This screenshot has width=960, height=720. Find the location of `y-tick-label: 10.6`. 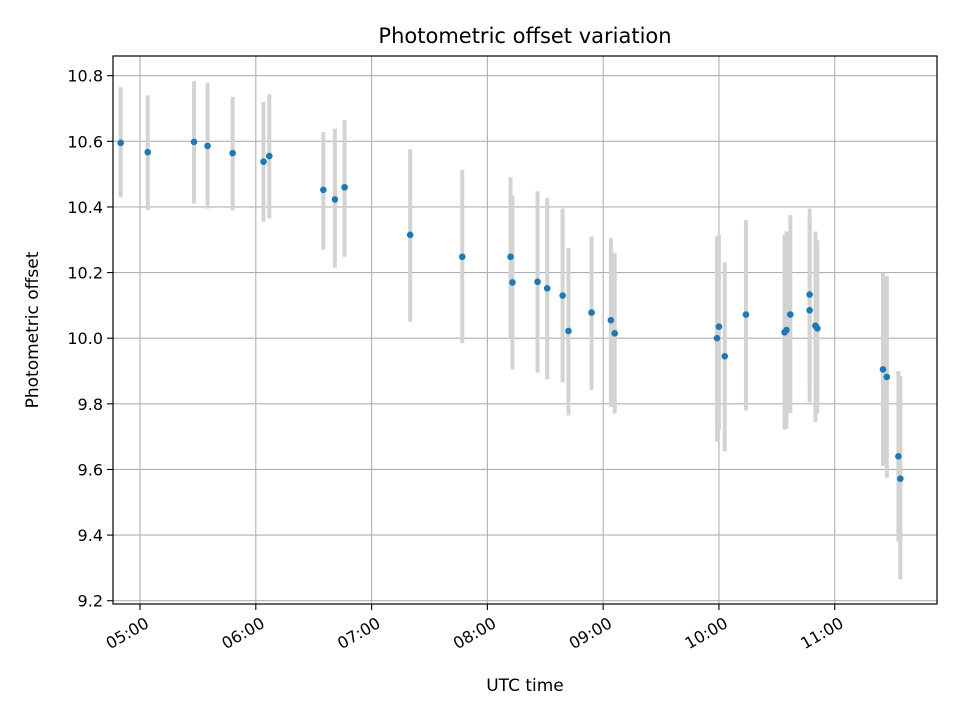

y-tick-label: 10.6 is located at coordinates (85, 141).